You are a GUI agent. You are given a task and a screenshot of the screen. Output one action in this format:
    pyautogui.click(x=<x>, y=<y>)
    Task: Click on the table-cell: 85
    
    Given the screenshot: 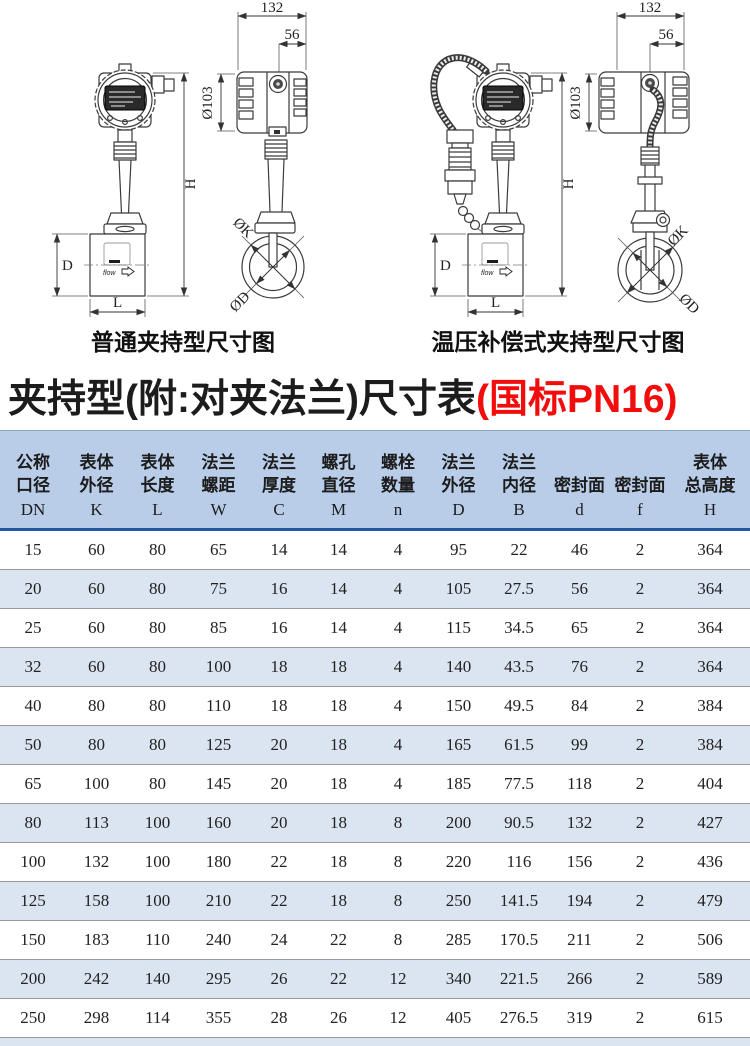 What is the action you would take?
    pyautogui.click(x=218, y=627)
    